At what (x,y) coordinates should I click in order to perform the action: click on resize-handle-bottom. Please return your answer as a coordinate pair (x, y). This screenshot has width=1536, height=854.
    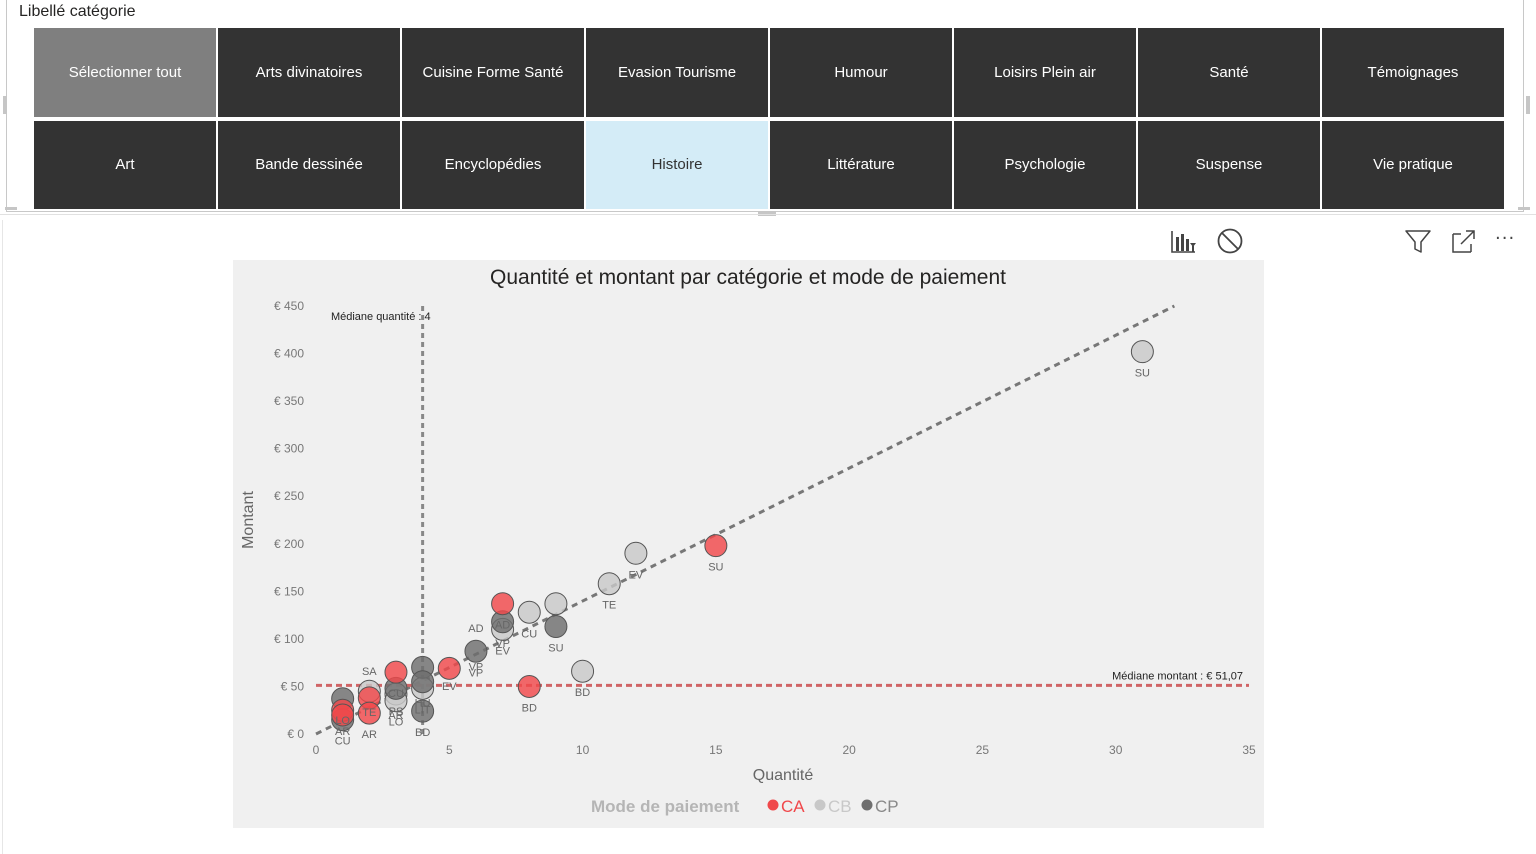
    Looking at the image, I should click on (767, 213).